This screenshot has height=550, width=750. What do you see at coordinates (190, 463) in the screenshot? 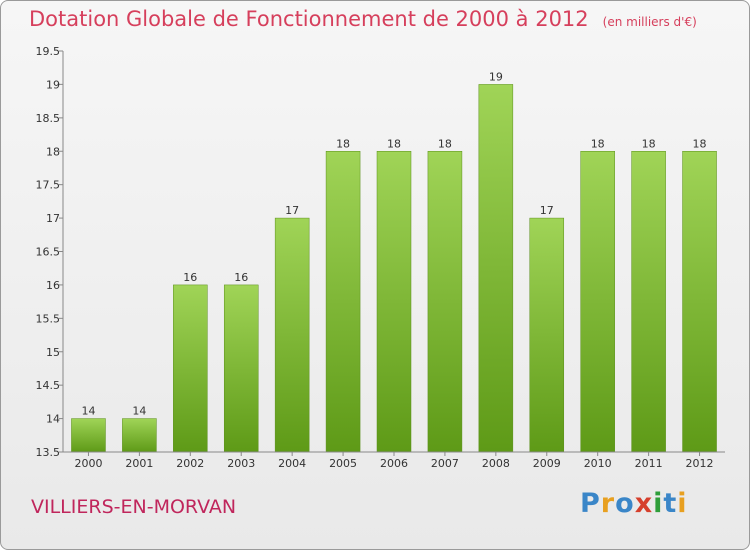
I see `x-tick-label: 2002` at bounding box center [190, 463].